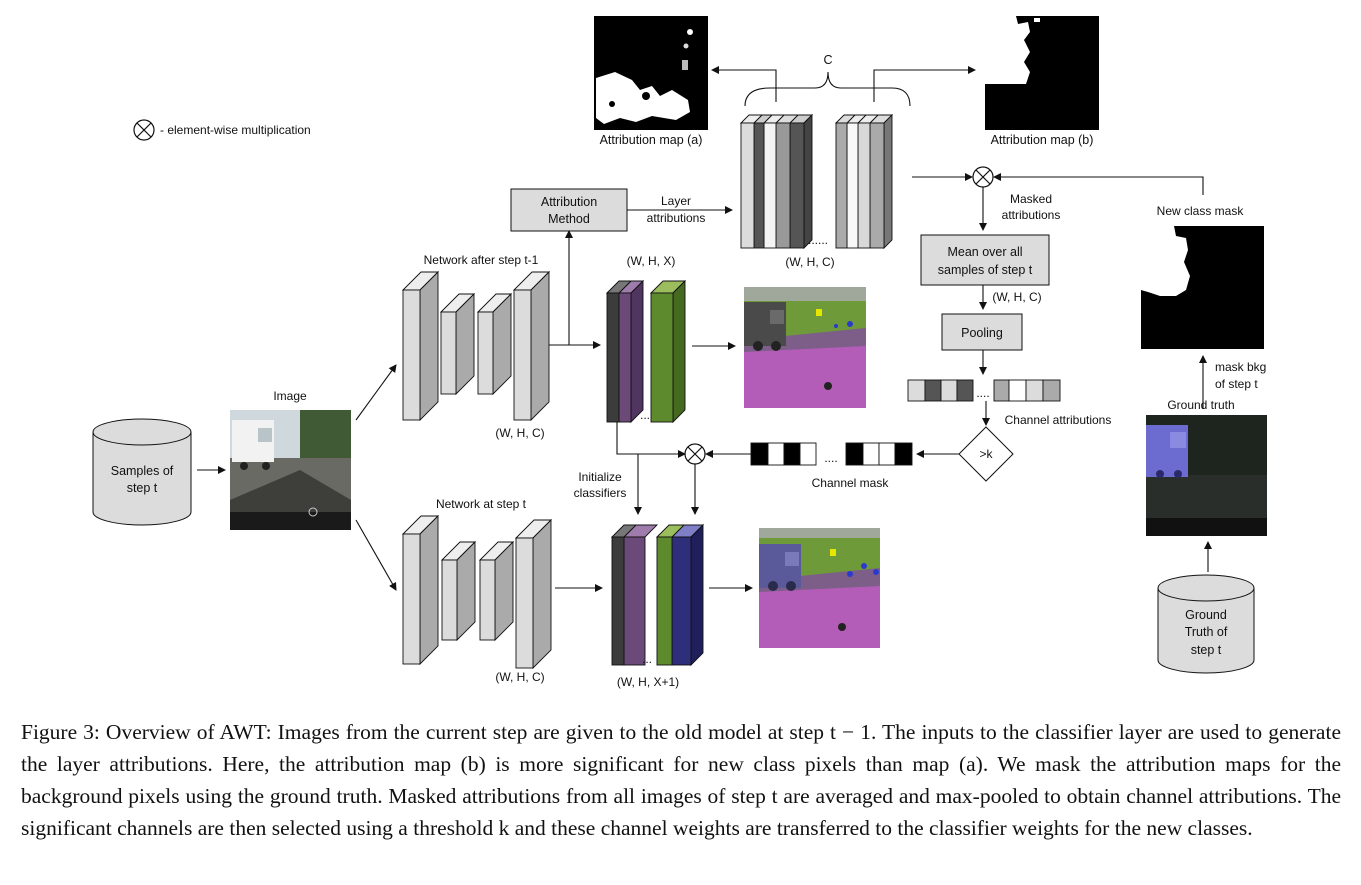 This screenshot has width=1361, height=885. What do you see at coordinates (376, 555) in the screenshot?
I see `arrow-image-to-cur-network` at bounding box center [376, 555].